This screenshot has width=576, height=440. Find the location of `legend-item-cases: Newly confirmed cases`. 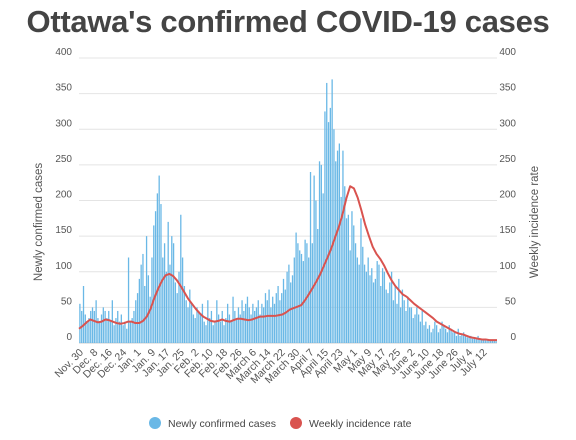

legend-item-cases: Newly confirmed cases is located at coordinates (212, 423).